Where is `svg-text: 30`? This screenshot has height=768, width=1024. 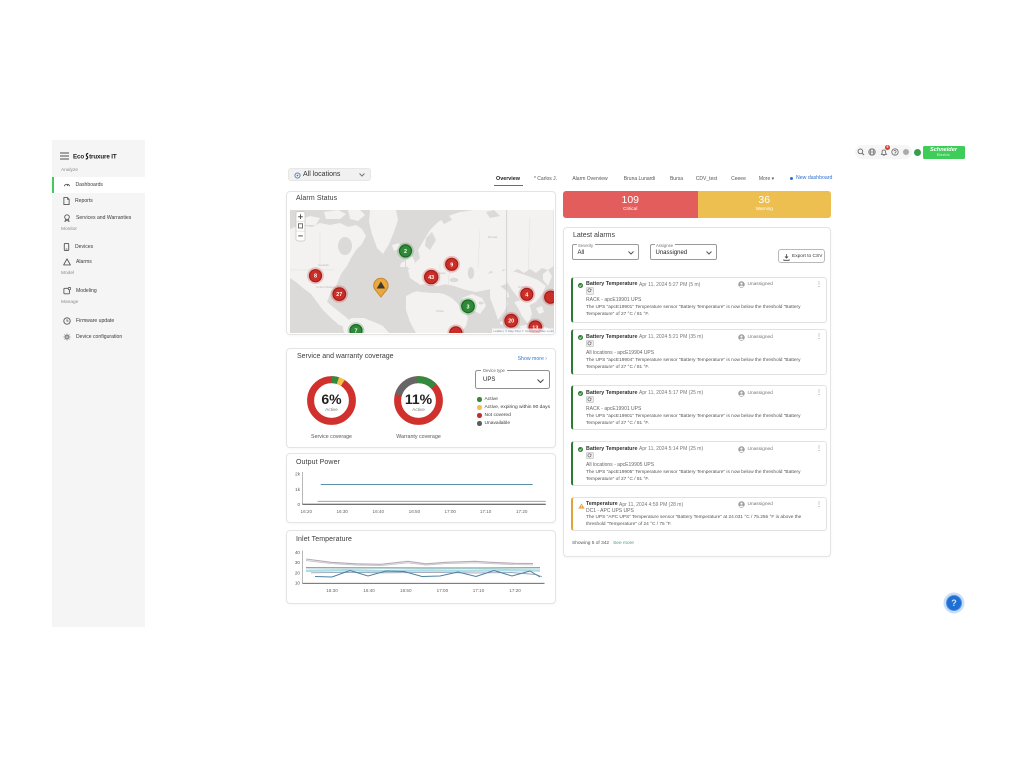
svg-text: 30 is located at coordinates (298, 562).